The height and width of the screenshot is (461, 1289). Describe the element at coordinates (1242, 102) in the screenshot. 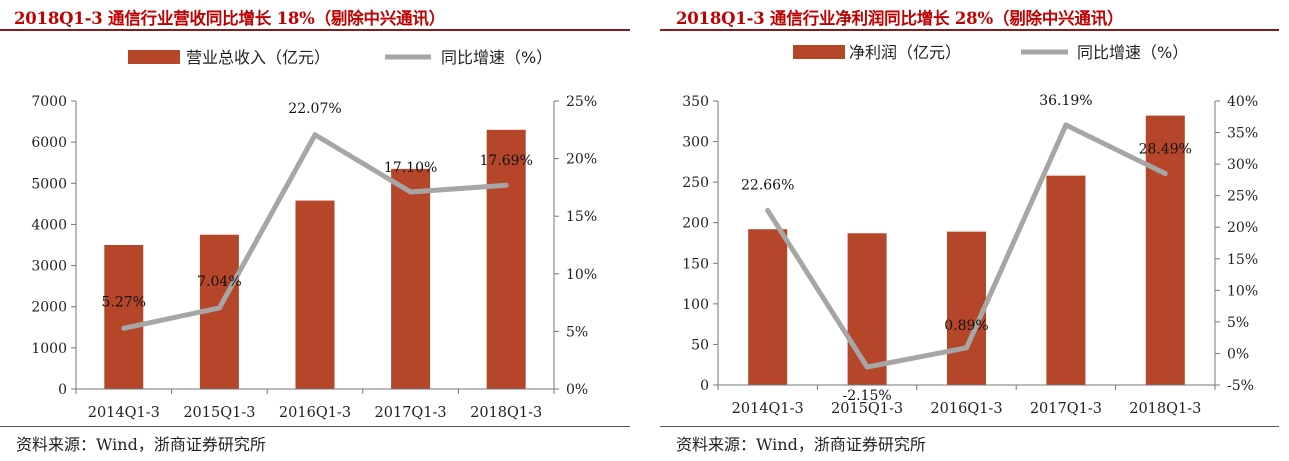

I see `right-tick-label: 40%` at that location.